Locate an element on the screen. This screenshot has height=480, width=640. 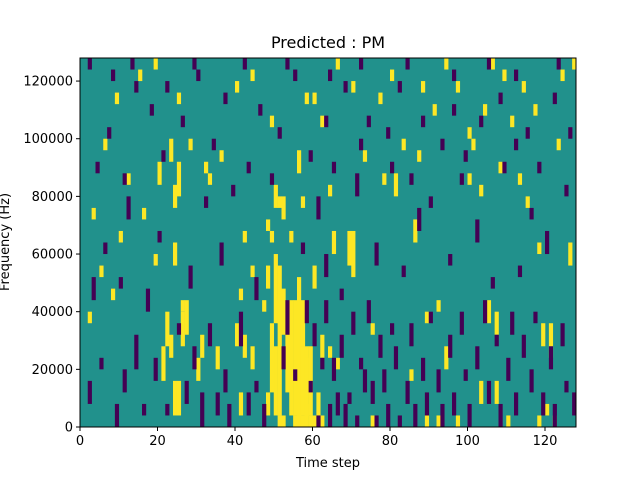
y-tick-label: 80000 is located at coordinates (52, 197).